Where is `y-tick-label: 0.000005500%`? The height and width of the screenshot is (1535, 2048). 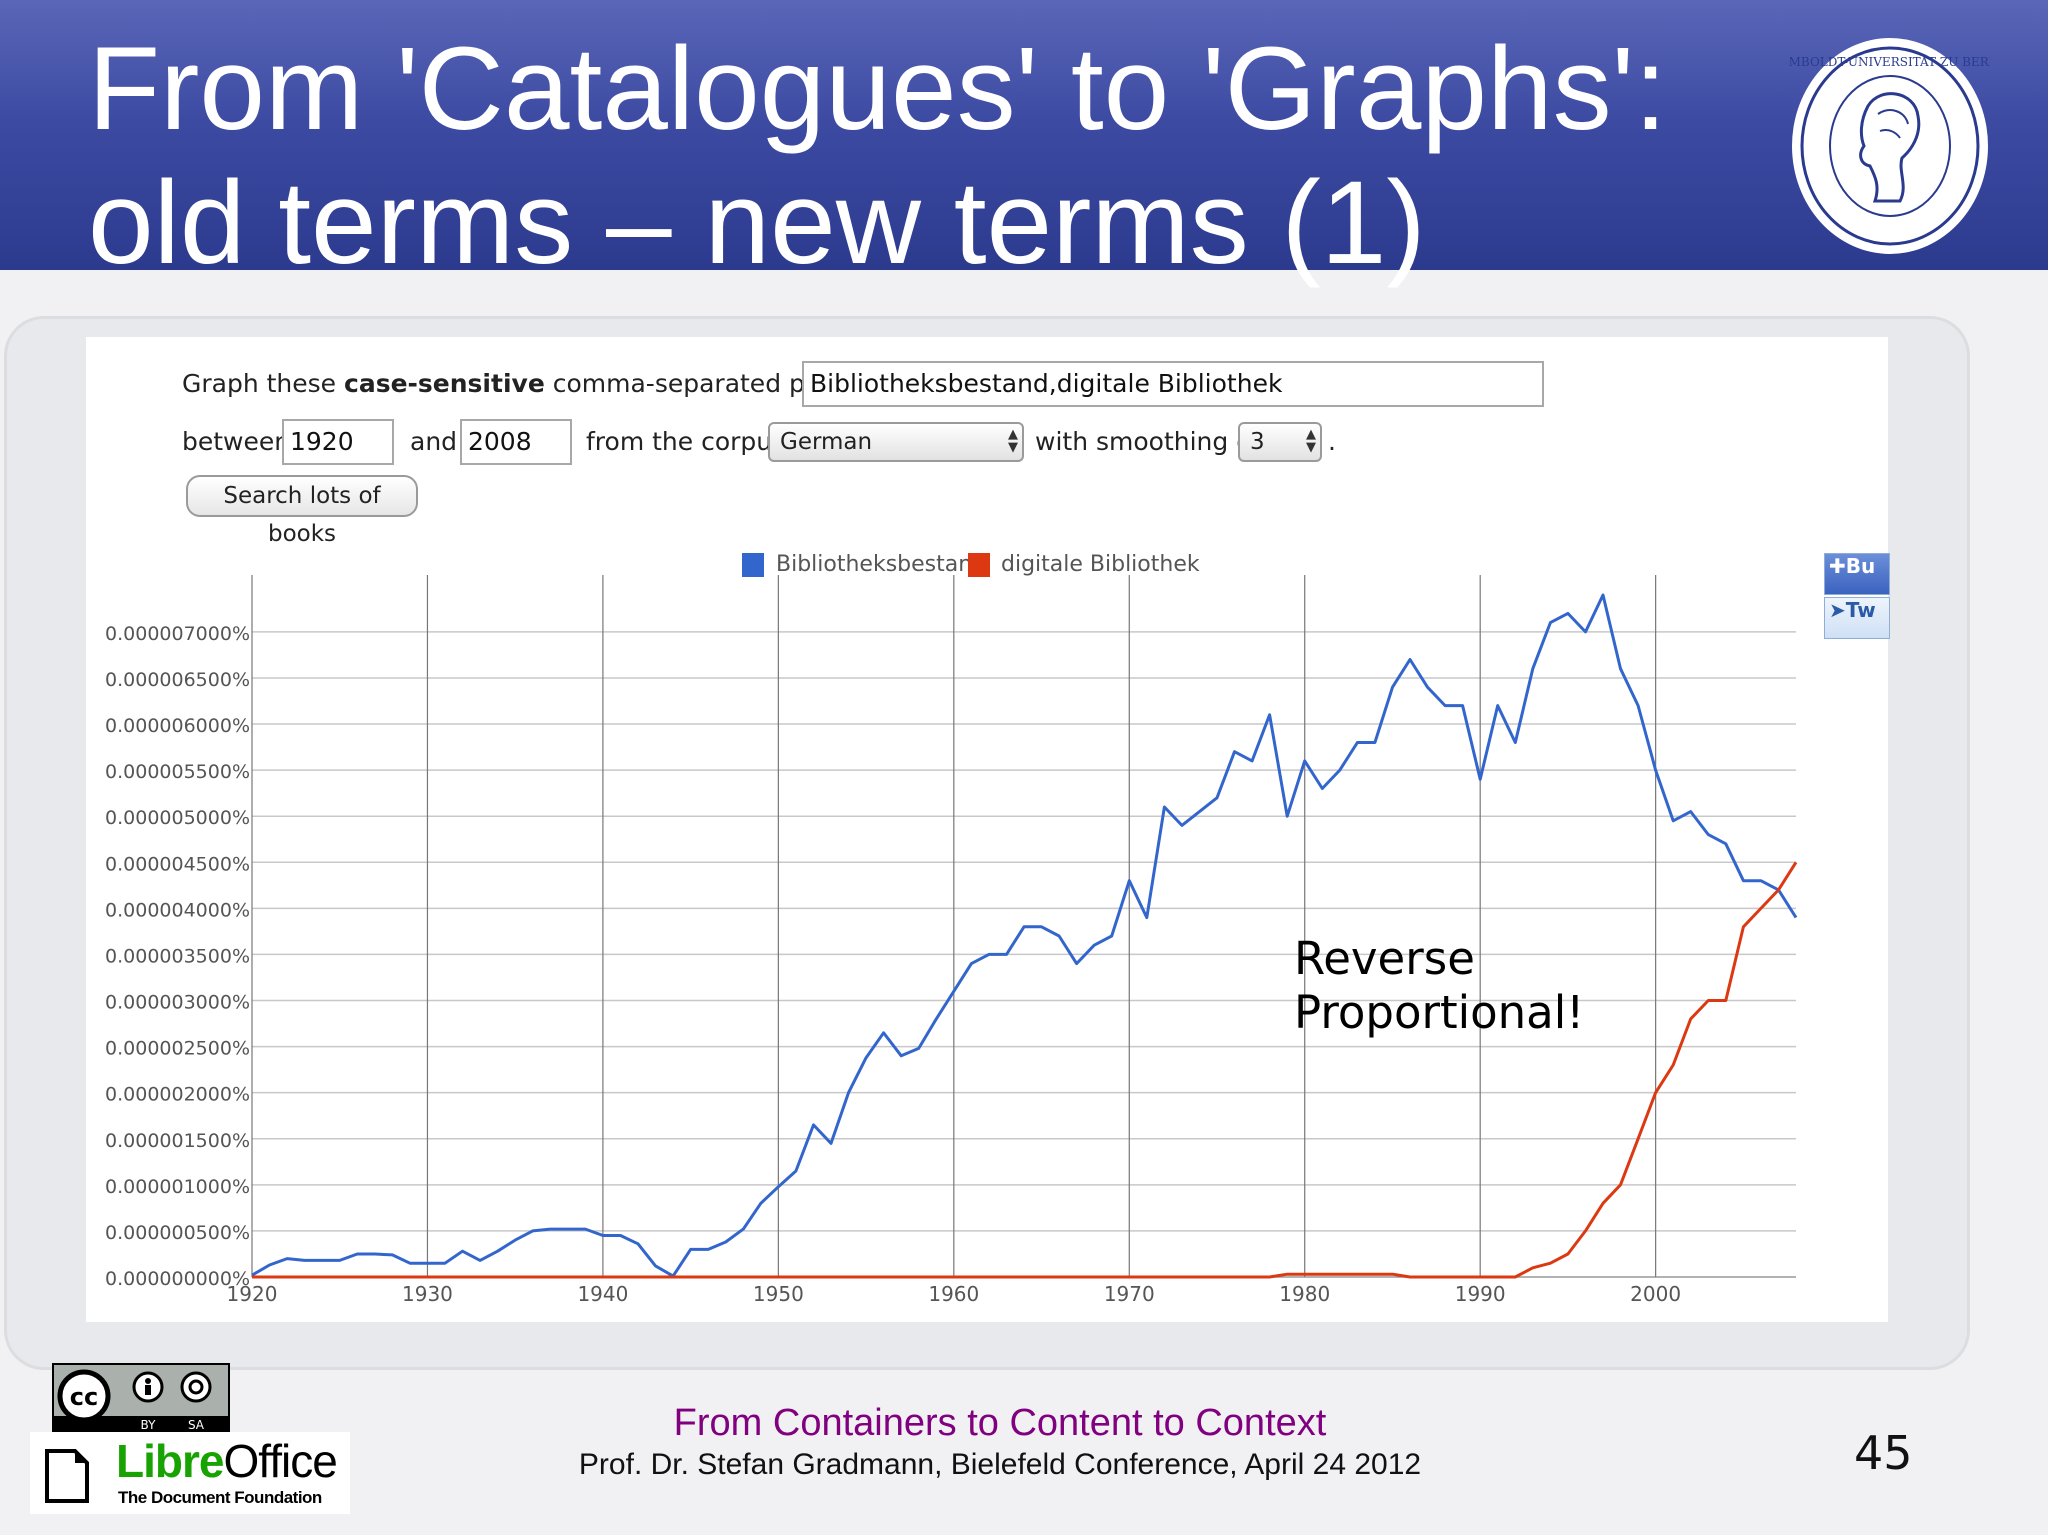
y-tick-label: 0.000005500% is located at coordinates (177, 772).